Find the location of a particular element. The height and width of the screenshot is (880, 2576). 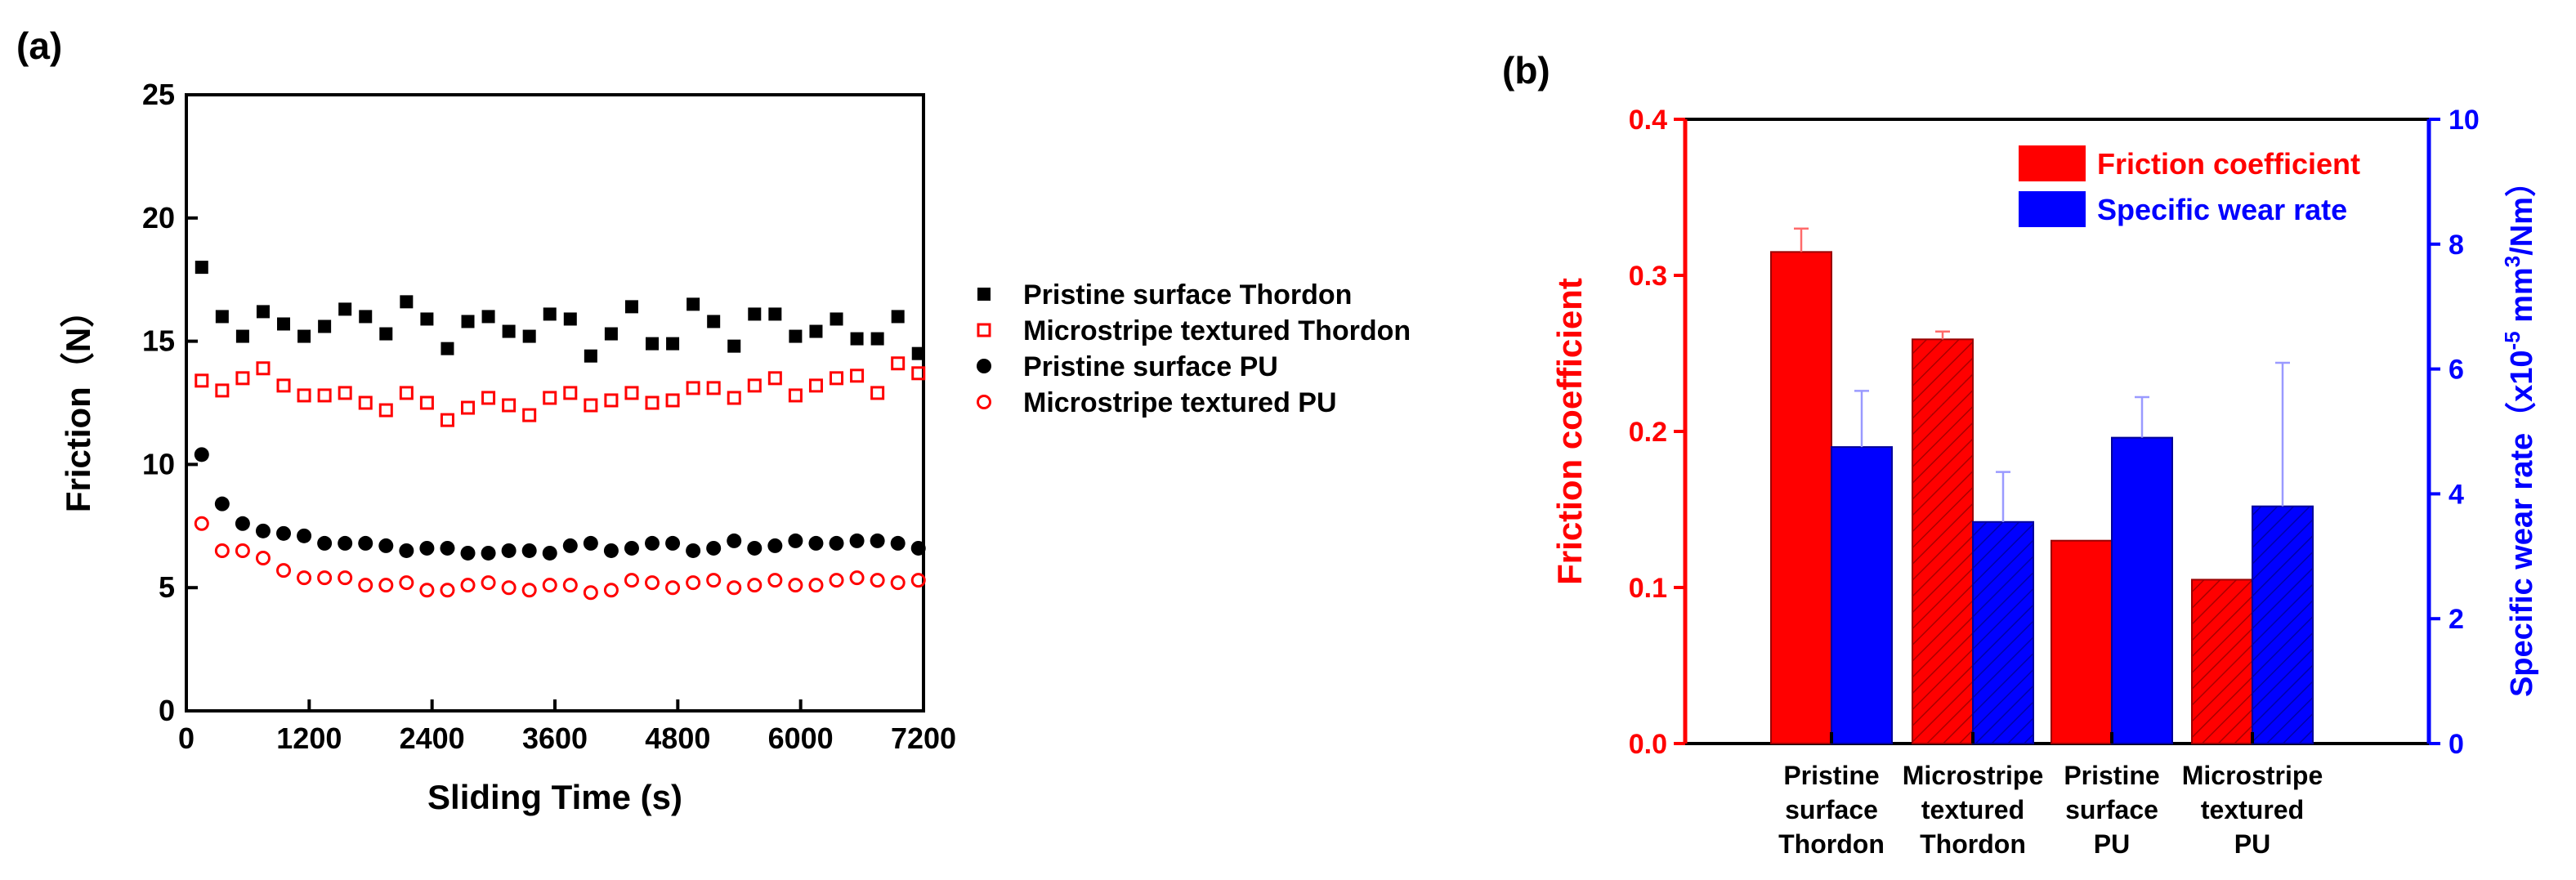

category-label-line: Pristine is located at coordinates (2111, 776).